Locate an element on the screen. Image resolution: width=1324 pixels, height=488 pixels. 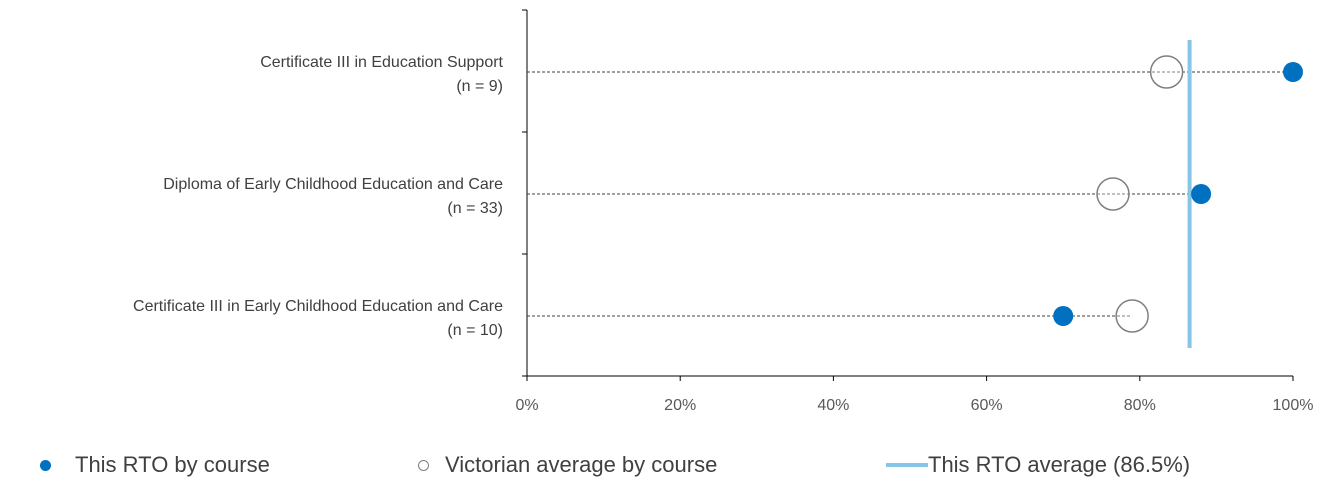
x-tick-label: 80% is located at coordinates (1140, 405).